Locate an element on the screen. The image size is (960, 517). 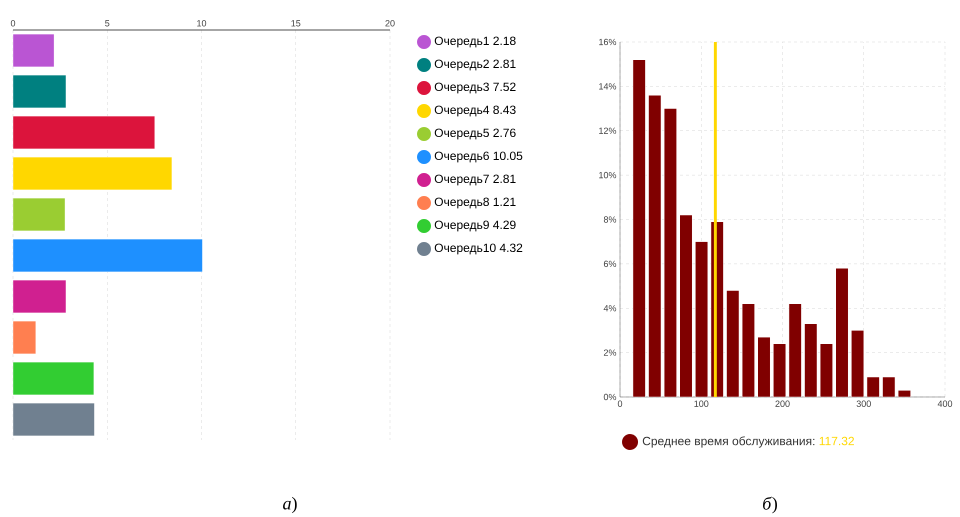
y-tick-label: 2% is located at coordinates (610, 352).